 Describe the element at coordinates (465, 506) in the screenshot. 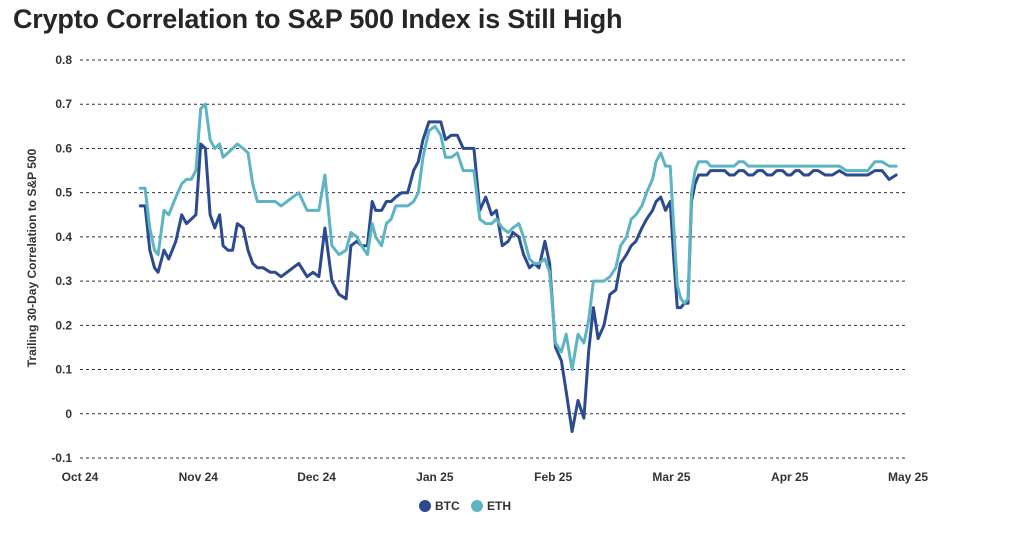

I see `legend: BTC ETH` at that location.